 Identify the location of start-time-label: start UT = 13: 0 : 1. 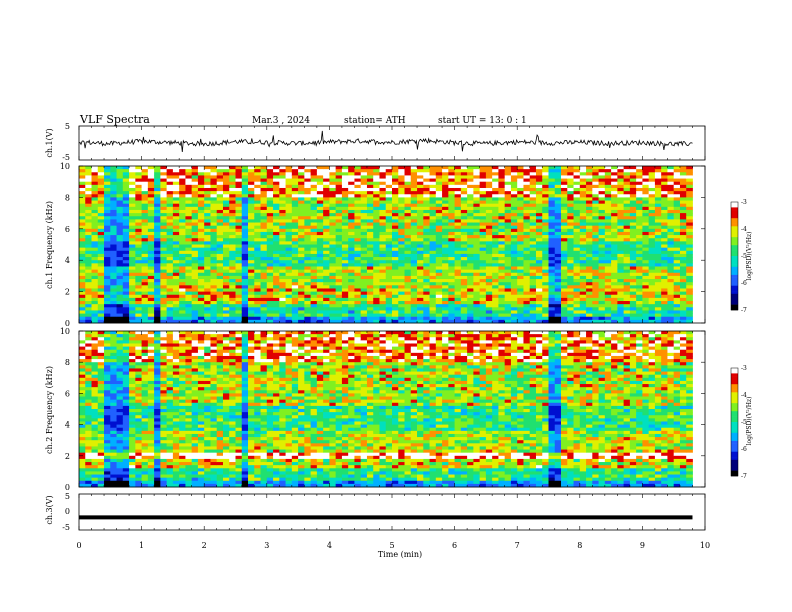
(482, 121).